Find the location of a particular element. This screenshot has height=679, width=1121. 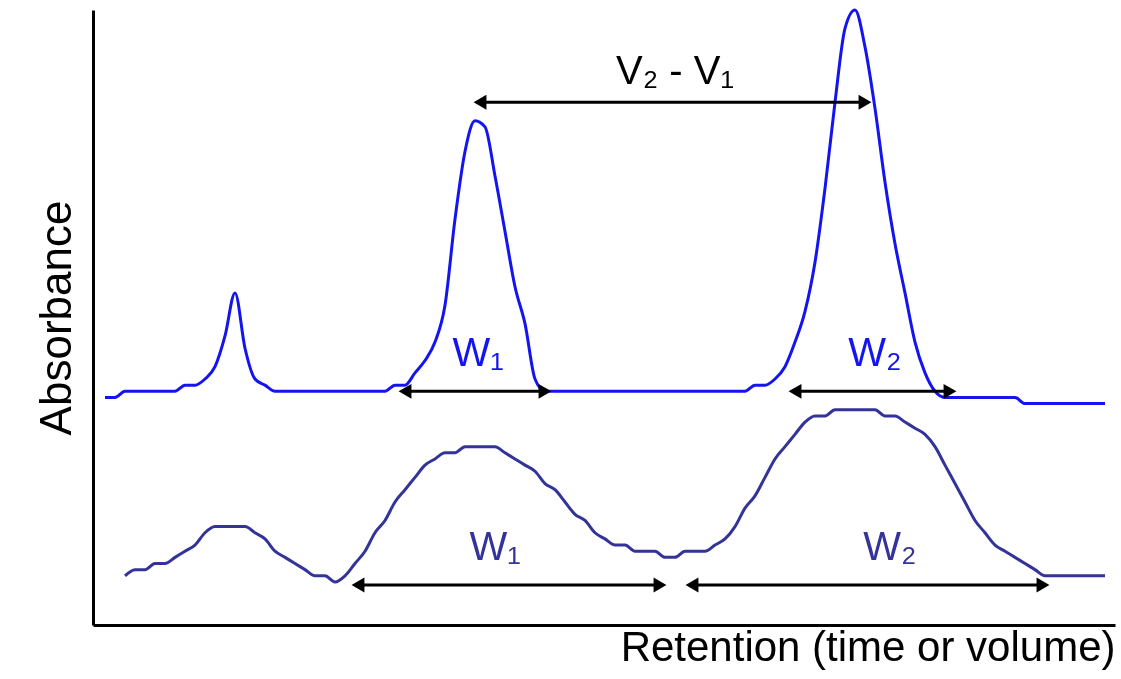

annotation: V₂ - V₁ is located at coordinates (675, 69).